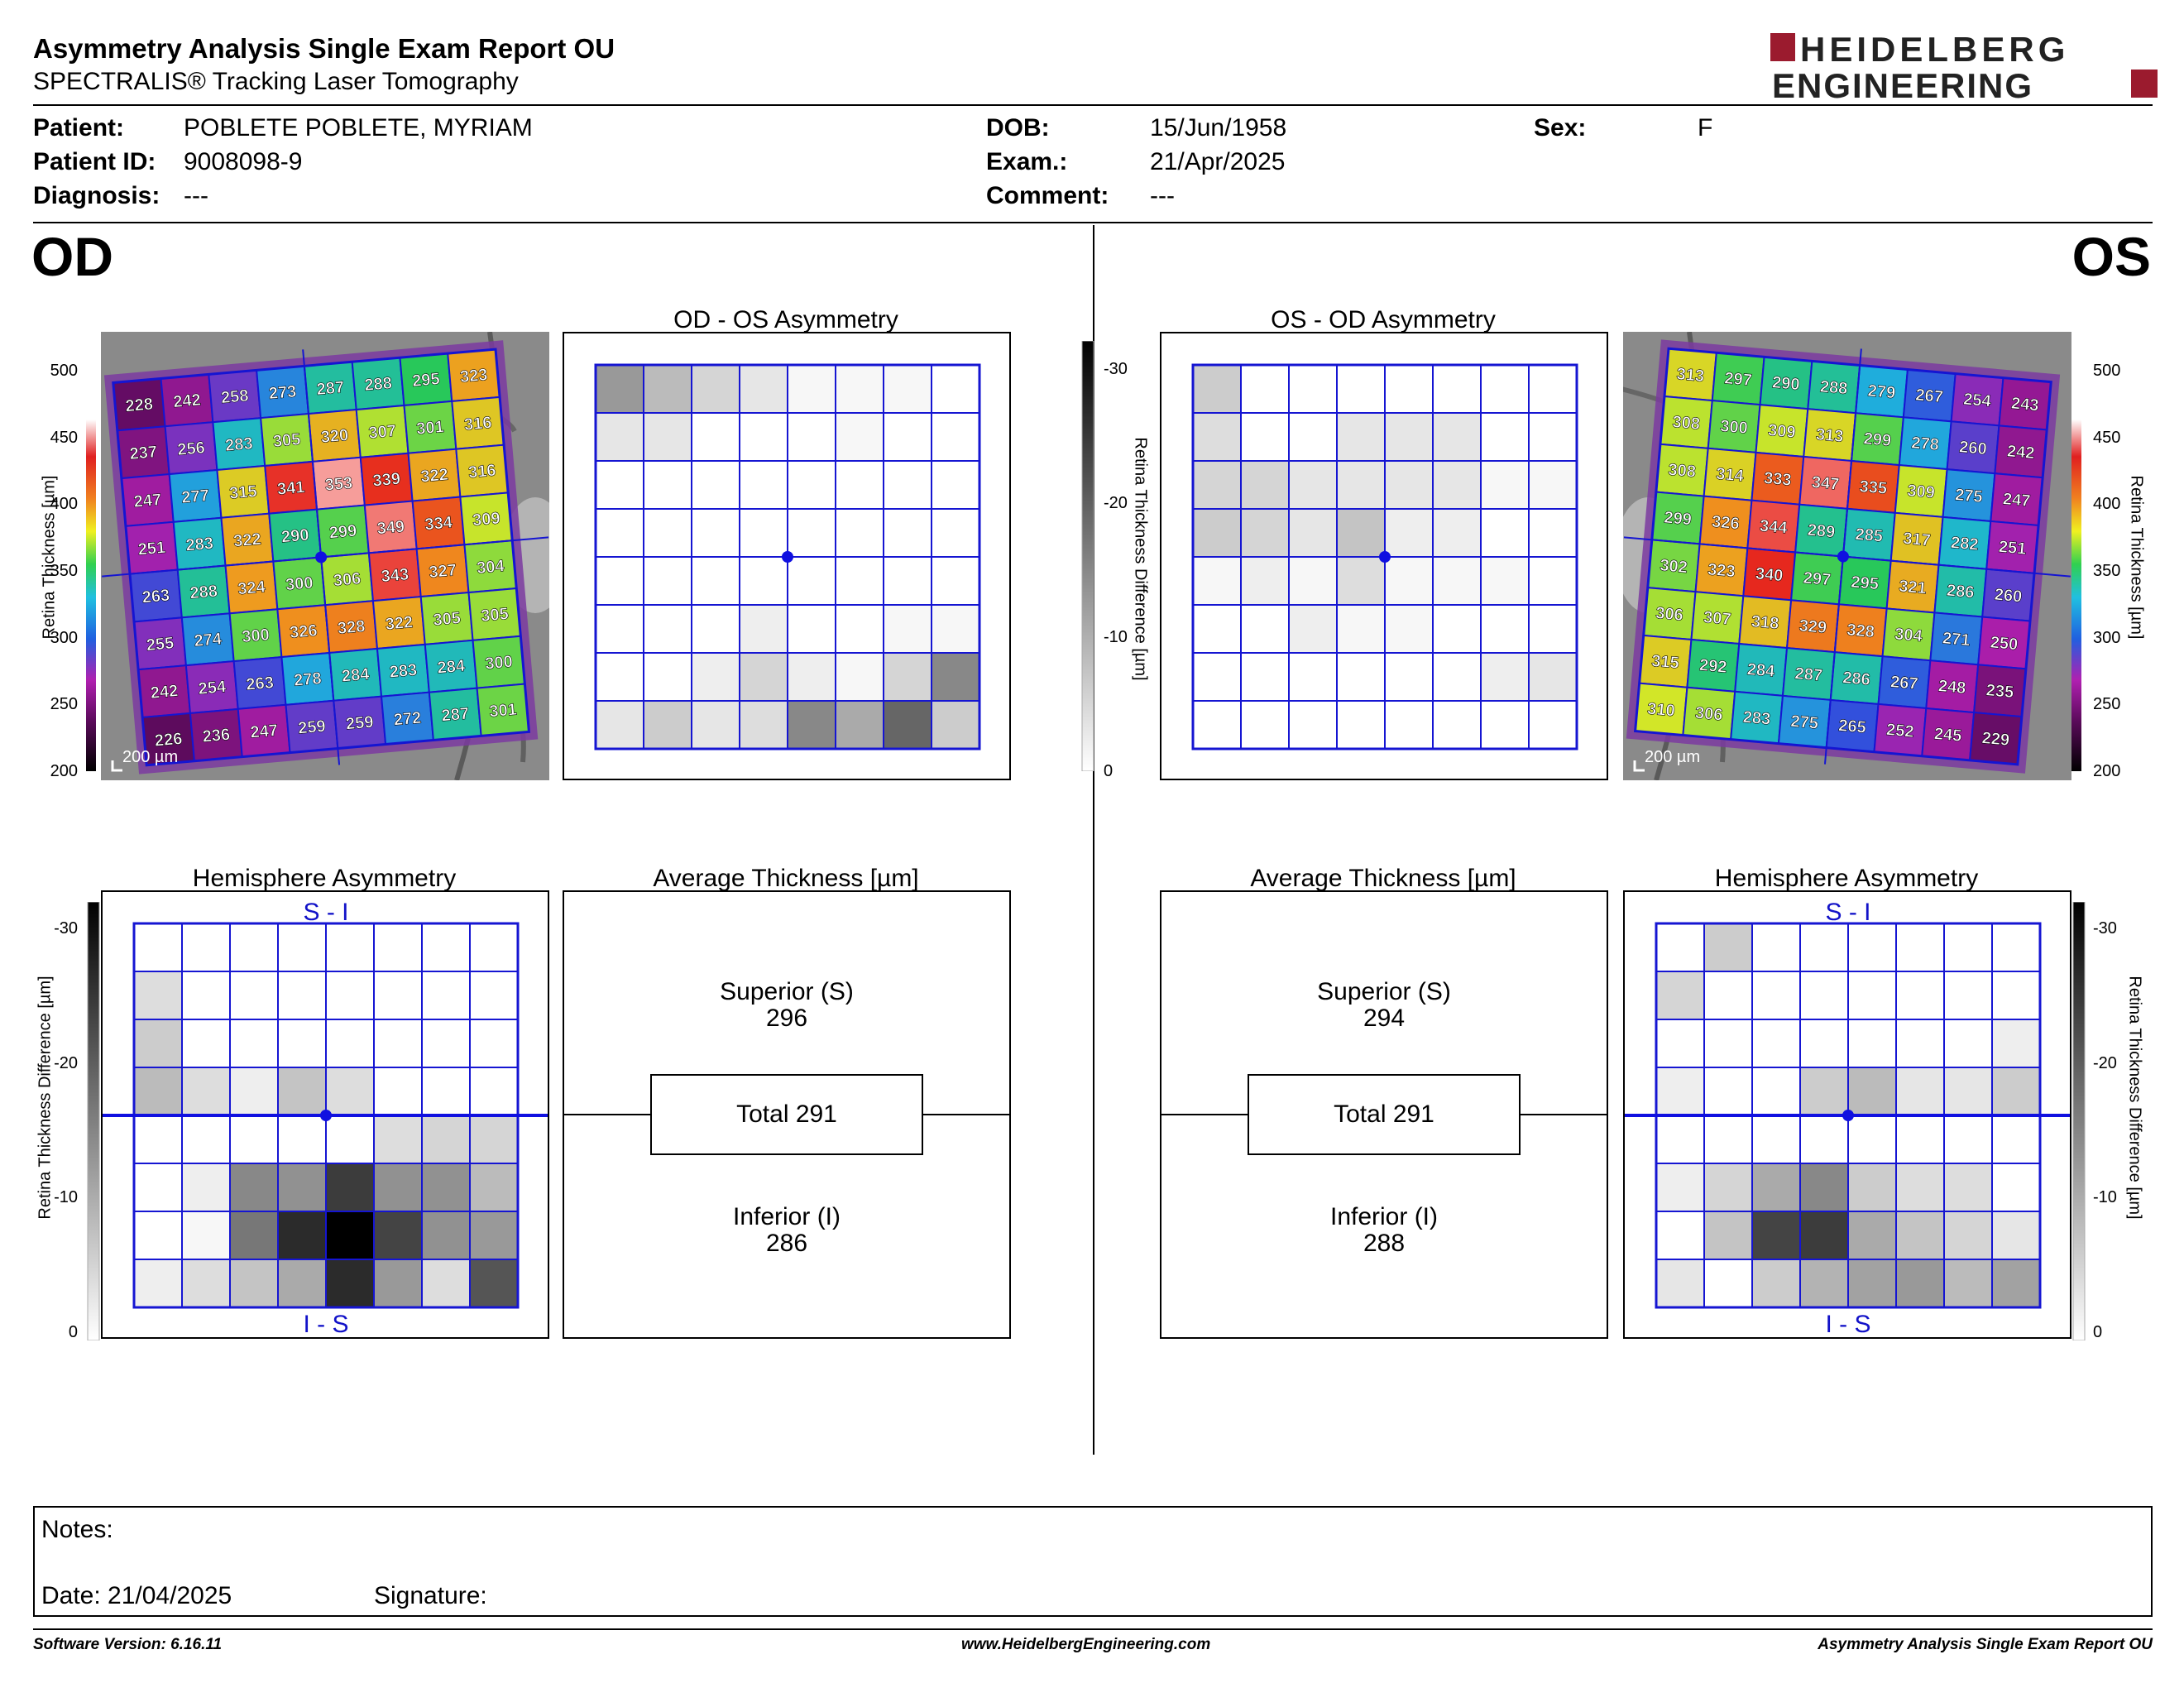  I want to click on exam-label: Exam.:, so click(1027, 161).